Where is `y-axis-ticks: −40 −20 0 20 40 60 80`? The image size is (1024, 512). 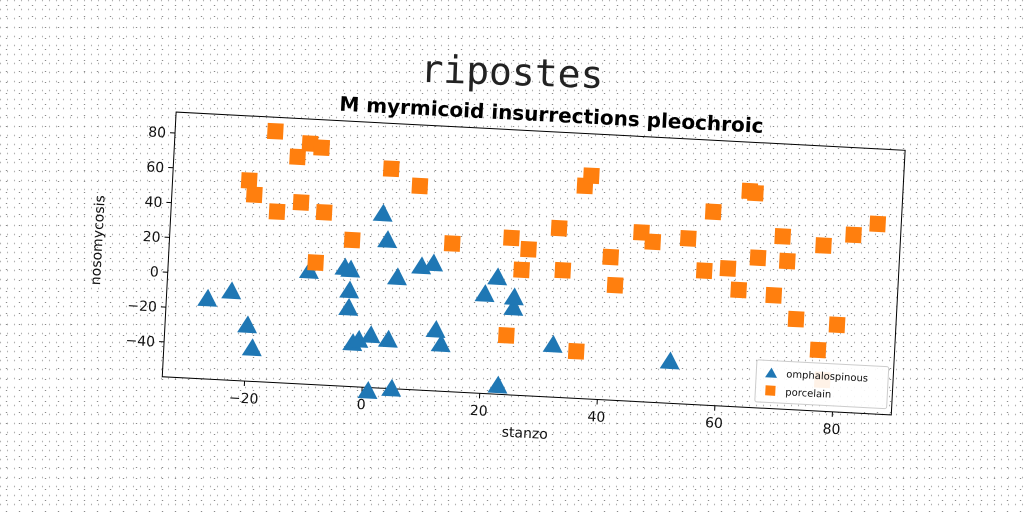
y-axis-ticks: −40 −20 0 20 40 60 80 is located at coordinates (150, 238).